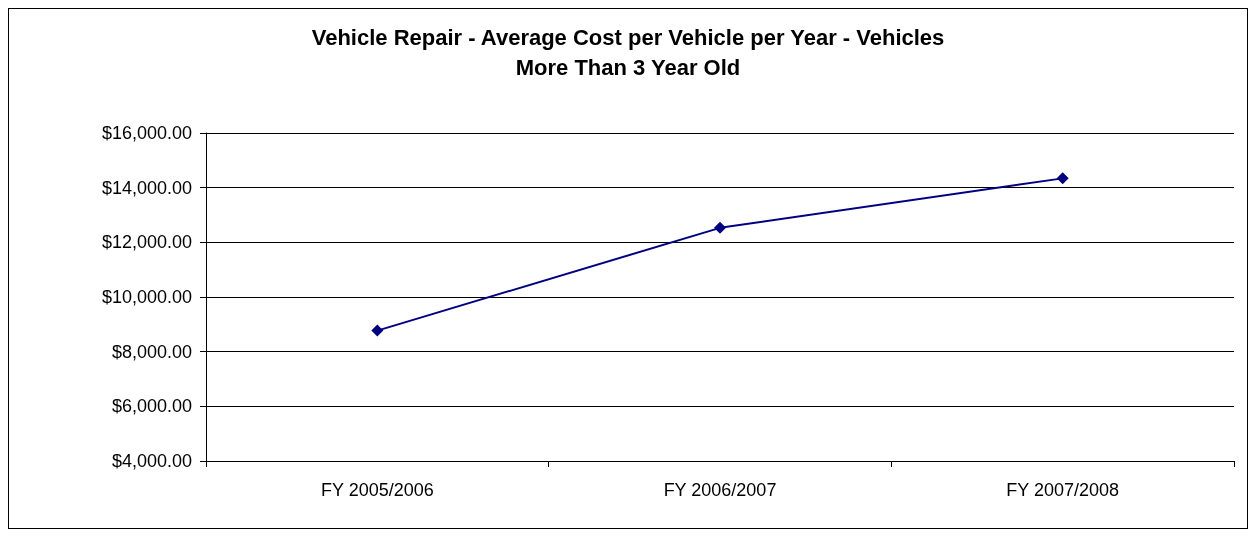  Describe the element at coordinates (628, 52) in the screenshot. I see `chart-title: Vehicle Repair - Average Cost per Vehicle per Year - Vehicles More Than 3 Year Old` at that location.